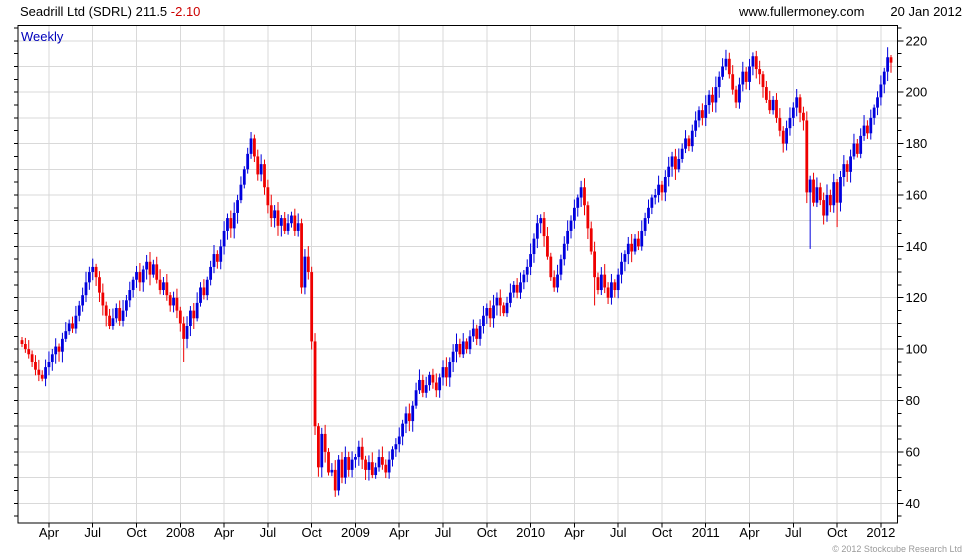  Describe the element at coordinates (662, 532) in the screenshot. I see `svg-text: Oct` at that location.